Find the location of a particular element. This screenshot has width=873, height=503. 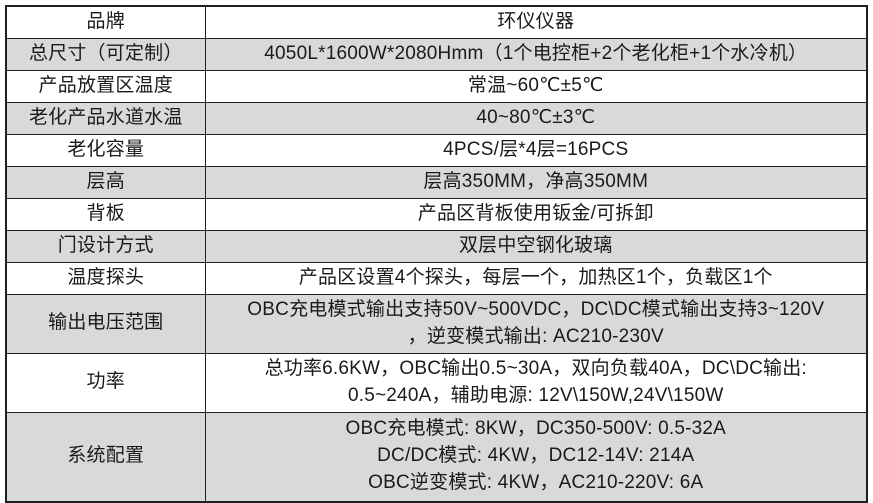

table-row: 背板 产品区背板使用钣金/可拆卸 is located at coordinates (436, 214).